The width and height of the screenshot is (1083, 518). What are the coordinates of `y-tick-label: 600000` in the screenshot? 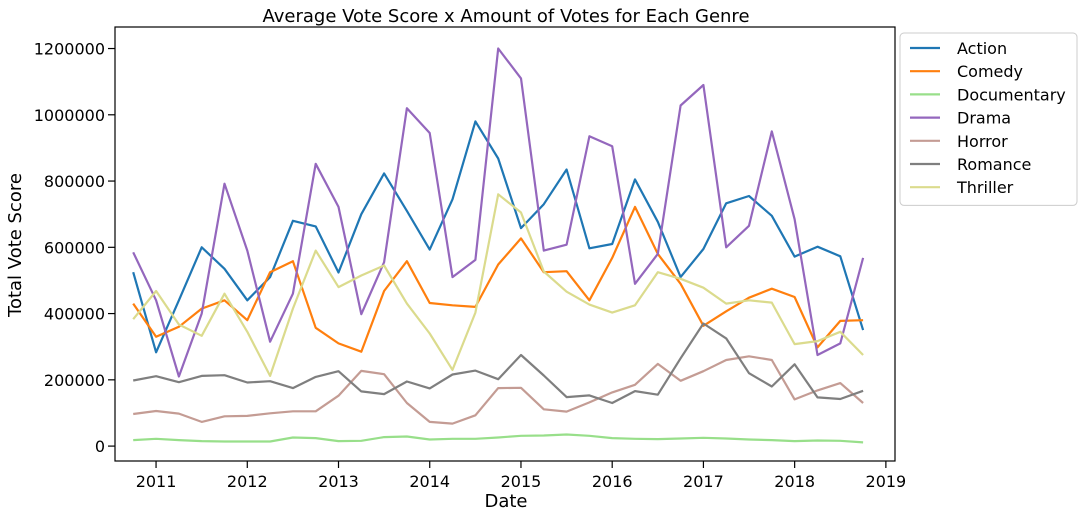 It's located at (74, 247).